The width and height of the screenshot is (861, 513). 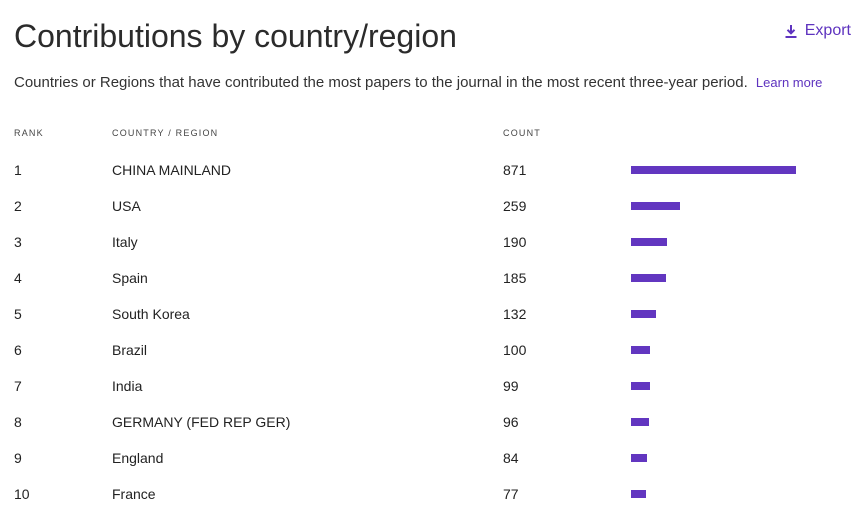 What do you see at coordinates (430, 458) in the screenshot?
I see `table-row: 9 England 84` at bounding box center [430, 458].